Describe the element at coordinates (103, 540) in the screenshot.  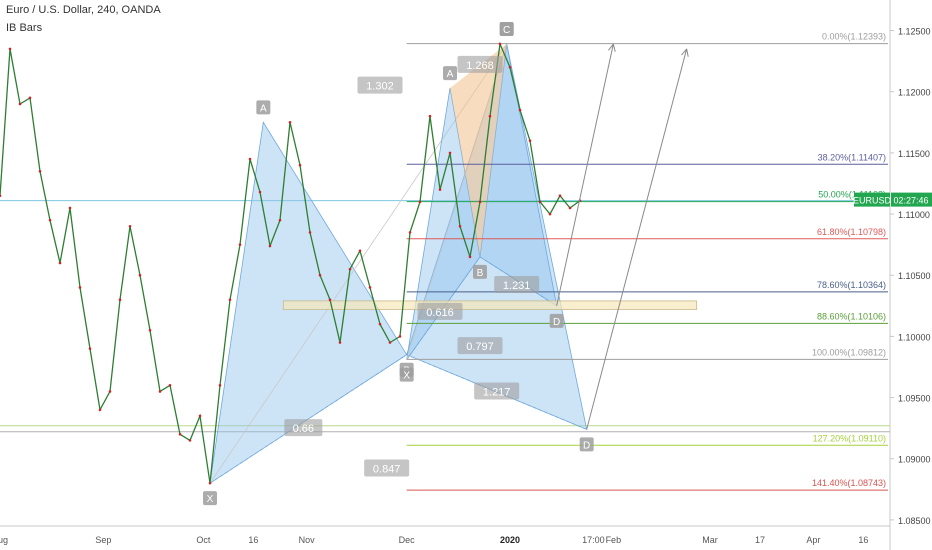
I see `x-tick-label-1: Sep` at that location.